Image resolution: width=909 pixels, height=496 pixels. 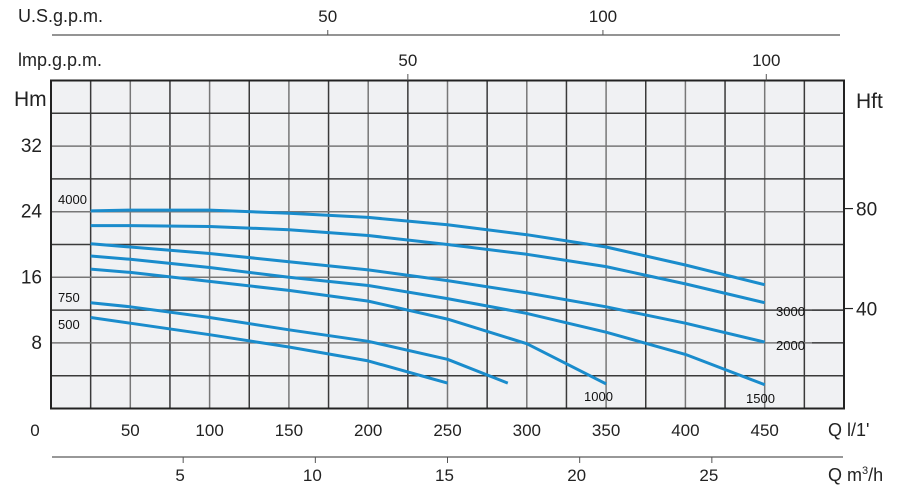 What do you see at coordinates (32, 212) in the screenshot?
I see `y-tick-label: 24` at bounding box center [32, 212].